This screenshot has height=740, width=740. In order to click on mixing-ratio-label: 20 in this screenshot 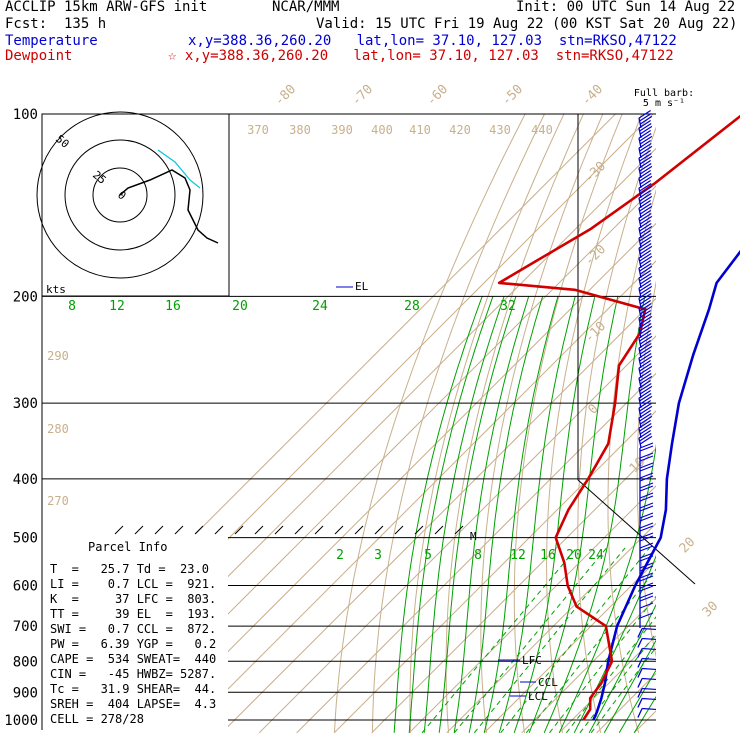, I will do `click(574, 555)`.